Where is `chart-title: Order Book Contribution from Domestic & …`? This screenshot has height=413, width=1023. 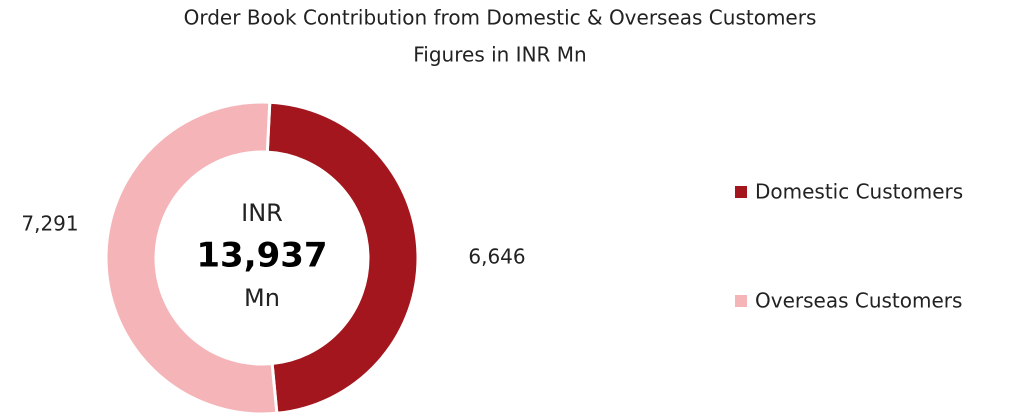 chart-title: Order Book Contribution from Domestic & … is located at coordinates (500, 18).